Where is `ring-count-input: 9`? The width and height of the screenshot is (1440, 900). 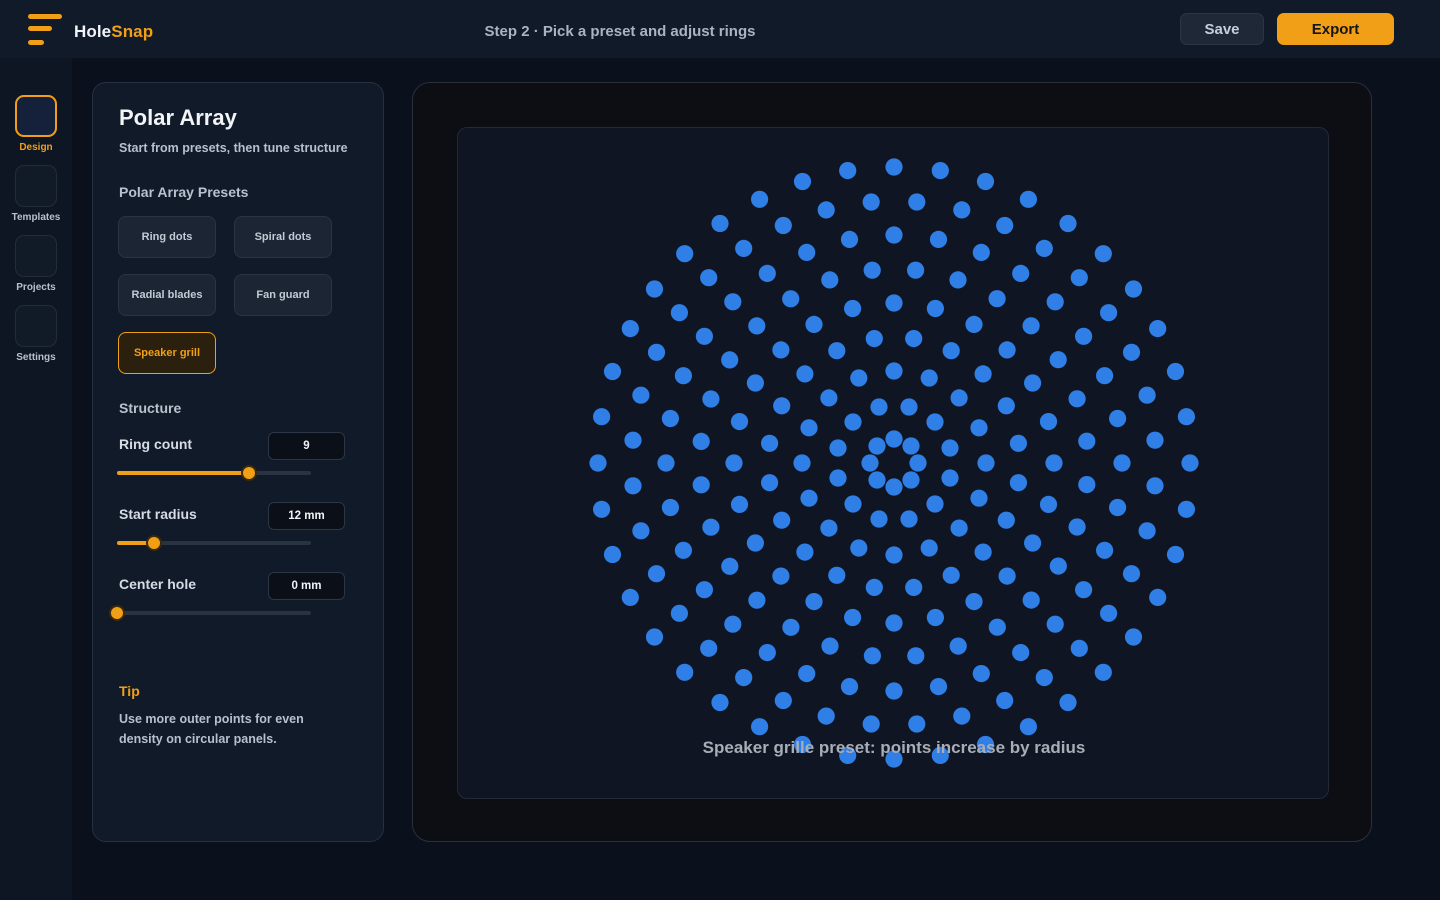 ring-count-input: 9 is located at coordinates (306, 446).